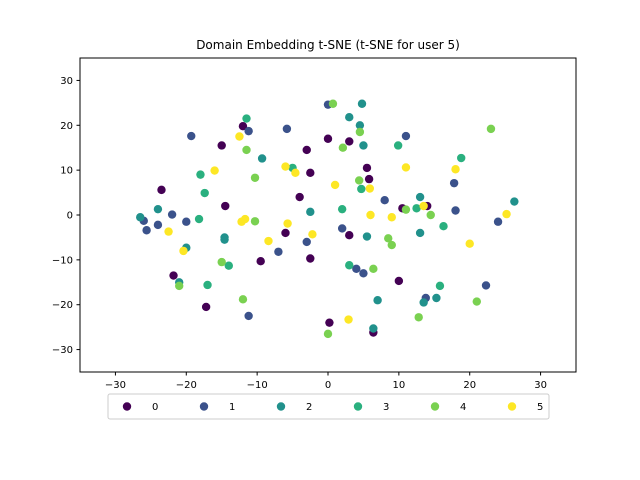  I want to click on legend-label-0: 0, so click(155, 407).